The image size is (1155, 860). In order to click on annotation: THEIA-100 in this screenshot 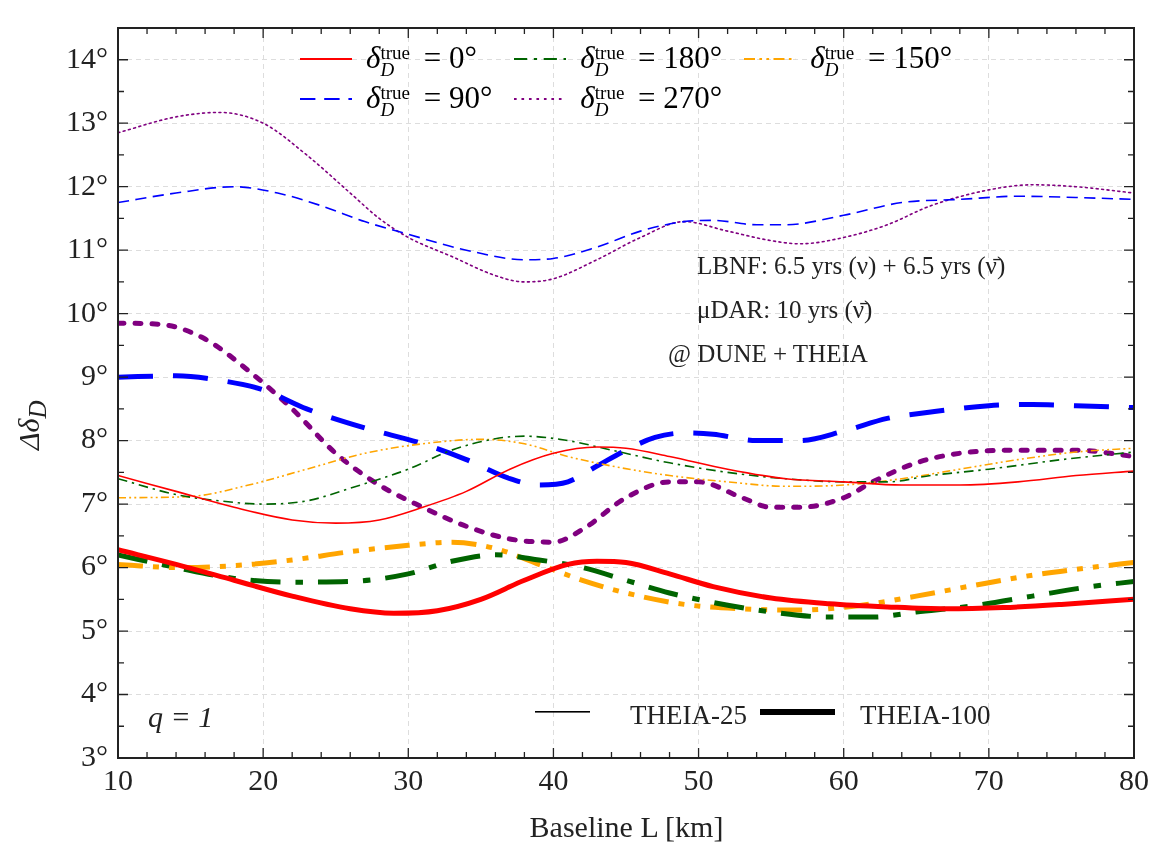, I will do `click(925, 715)`.